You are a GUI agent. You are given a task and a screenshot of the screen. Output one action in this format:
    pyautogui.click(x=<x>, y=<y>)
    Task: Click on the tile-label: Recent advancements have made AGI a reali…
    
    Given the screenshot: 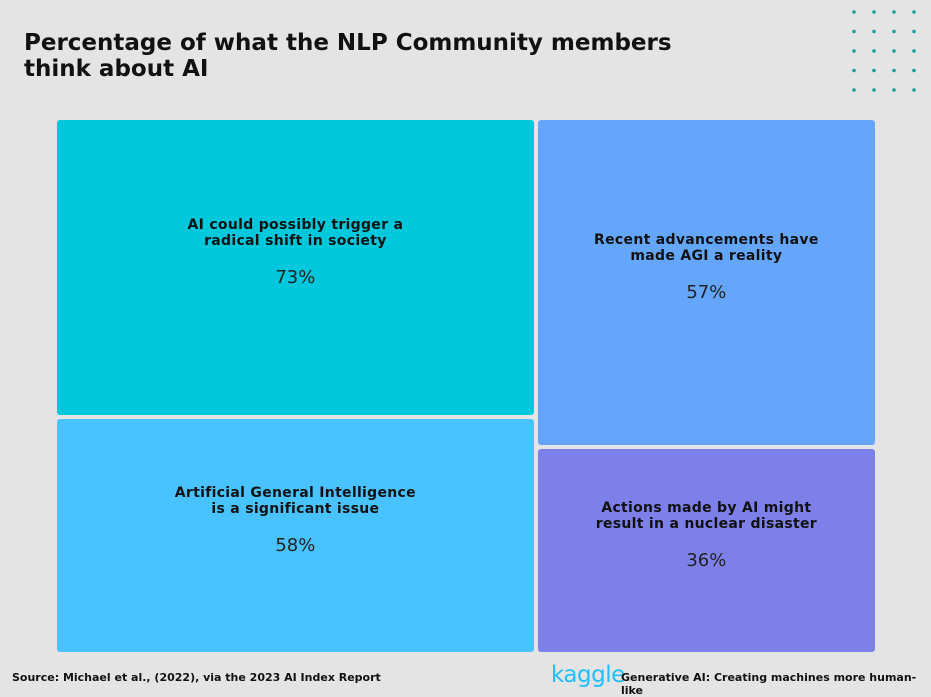 What is the action you would take?
    pyautogui.click(x=706, y=248)
    